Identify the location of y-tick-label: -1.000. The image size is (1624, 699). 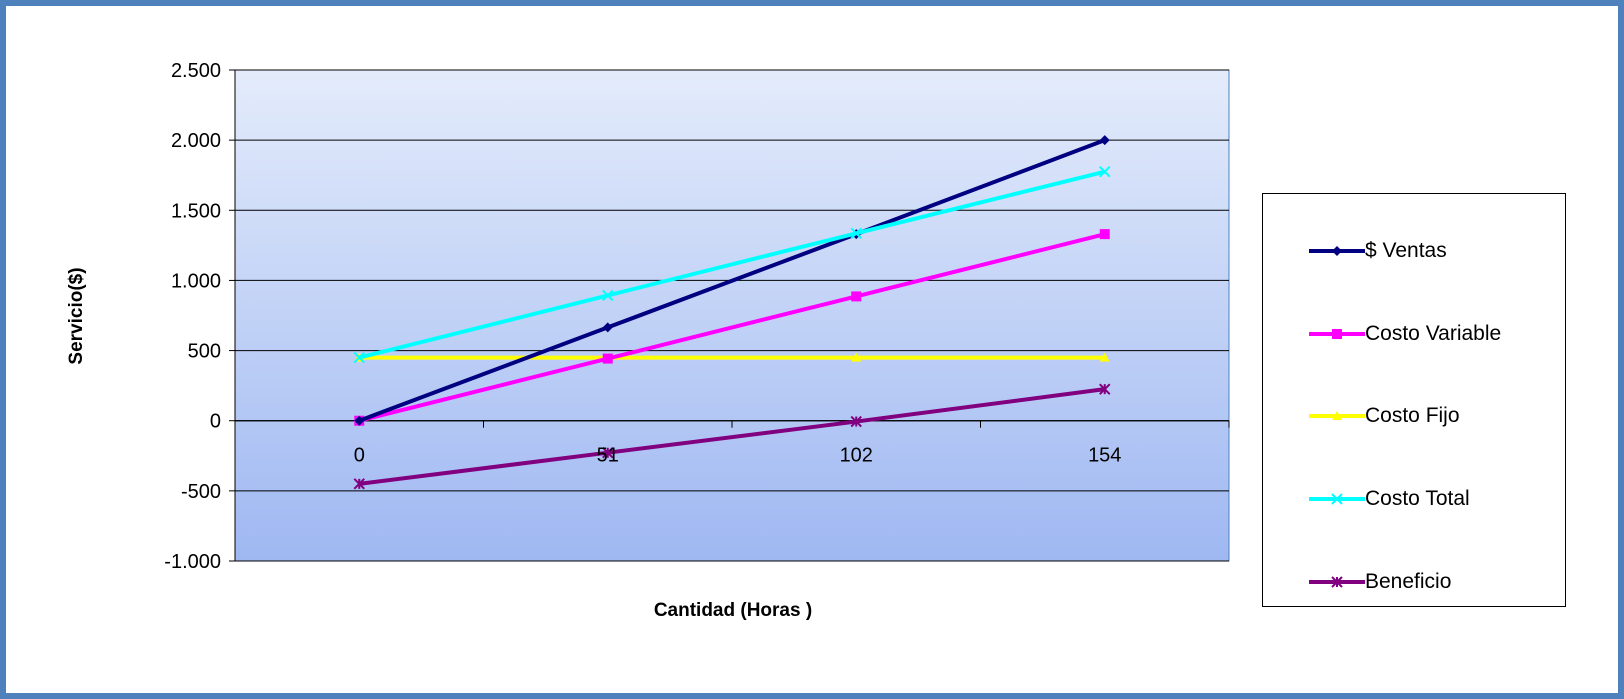
(192, 562).